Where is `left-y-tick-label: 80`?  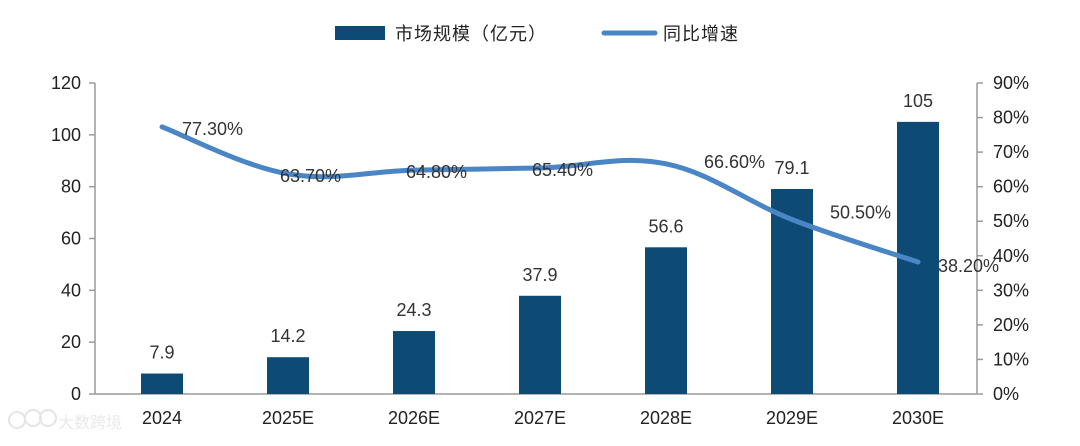
left-y-tick-label: 80 is located at coordinates (71, 187).